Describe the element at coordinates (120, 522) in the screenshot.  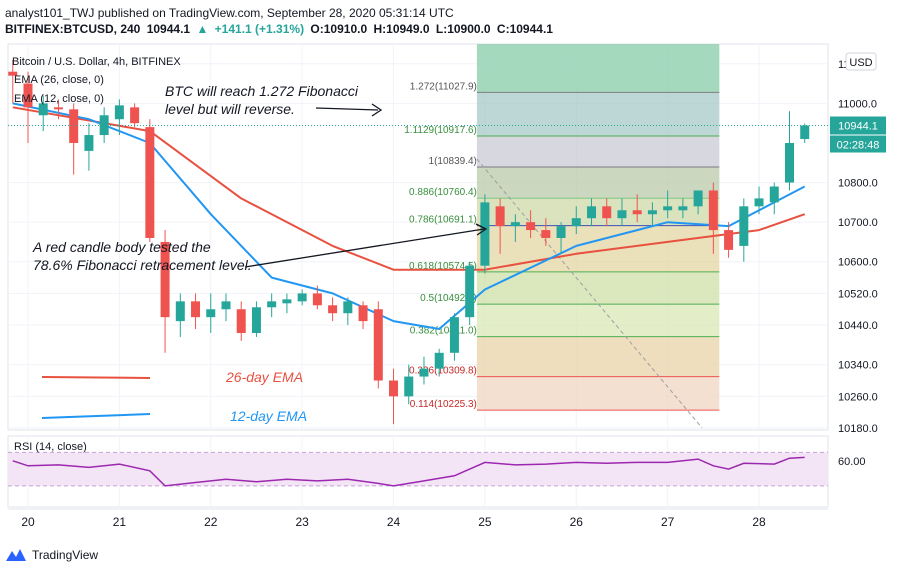
I see `x-tick-label: 21` at that location.